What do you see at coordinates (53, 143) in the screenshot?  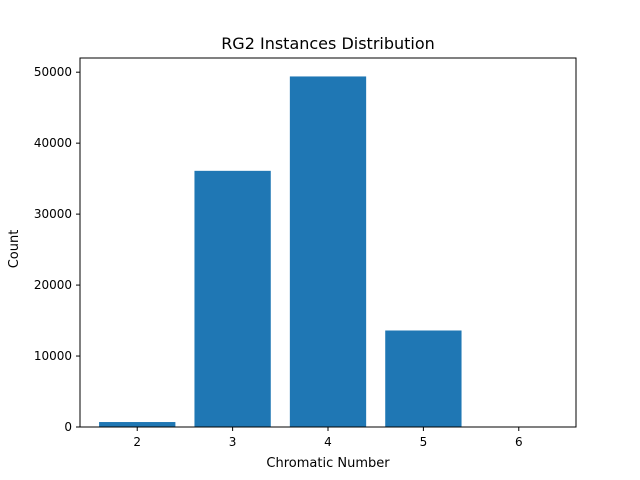 I see `y-tick-label-40000: 40000` at bounding box center [53, 143].